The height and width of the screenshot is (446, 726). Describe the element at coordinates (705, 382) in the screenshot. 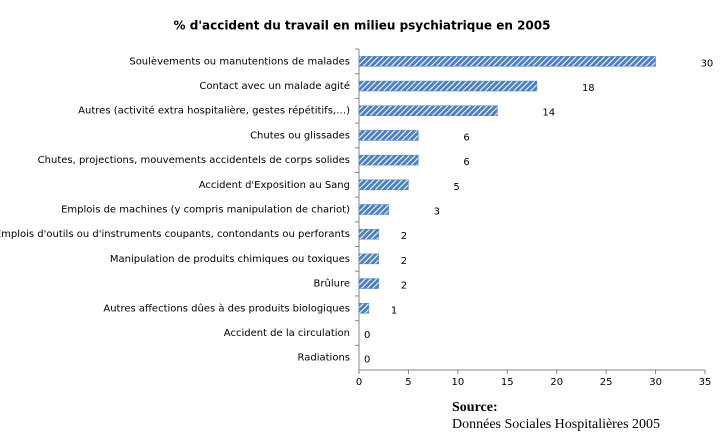

I see `x-tick-label: 35` at that location.